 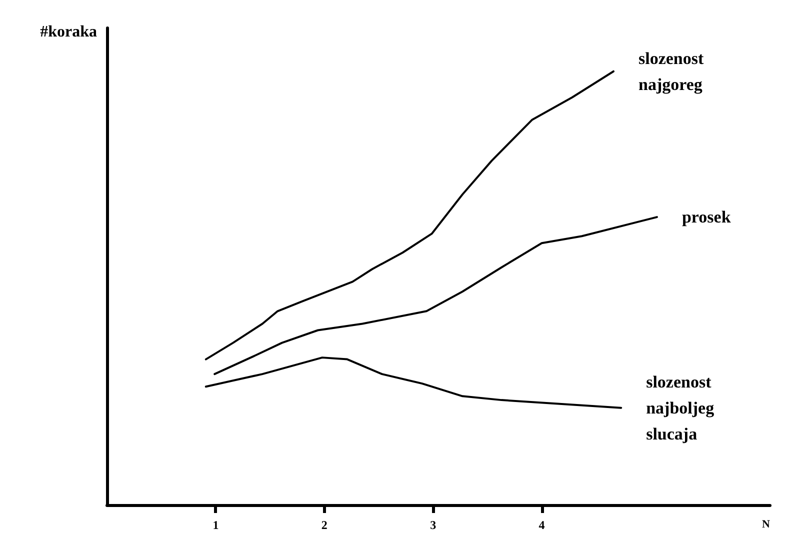 I want to click on x-tick-label: 2, so click(x=324, y=525).